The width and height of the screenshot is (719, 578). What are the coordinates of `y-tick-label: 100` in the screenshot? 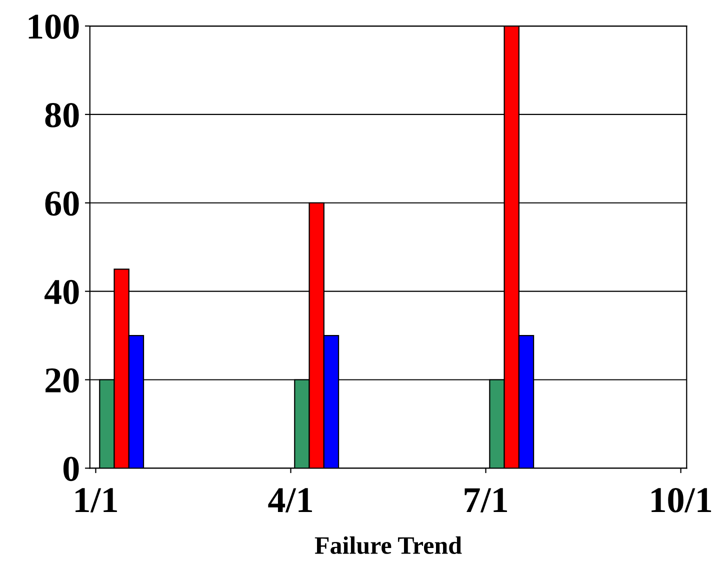 It's located at (53, 26).